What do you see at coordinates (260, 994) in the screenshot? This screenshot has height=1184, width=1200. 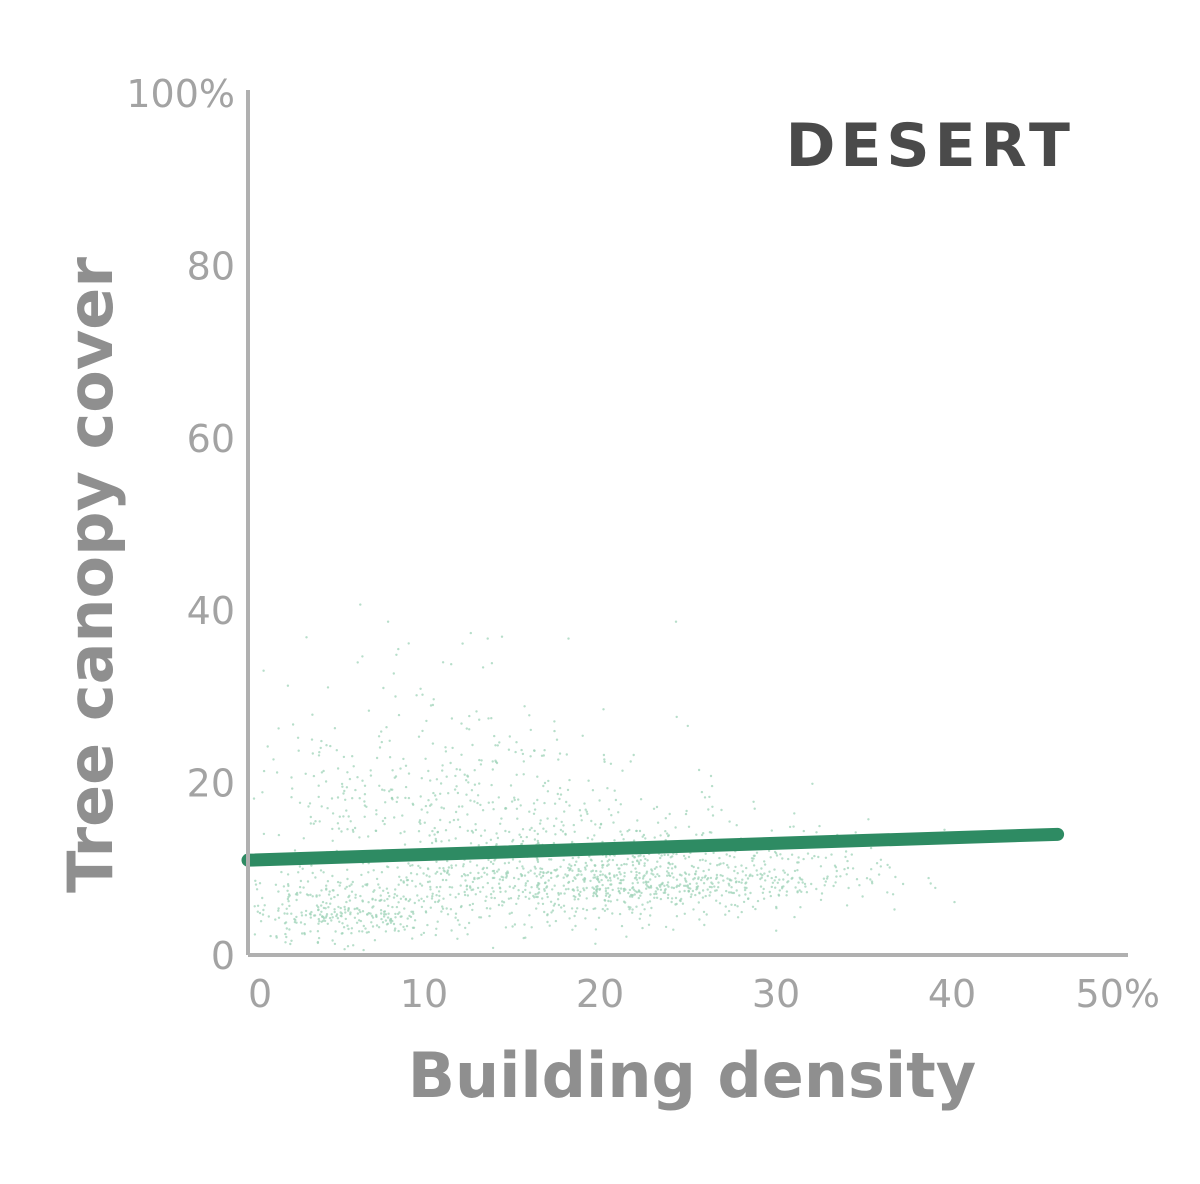 I see `x-tick-label: 0` at bounding box center [260, 994].